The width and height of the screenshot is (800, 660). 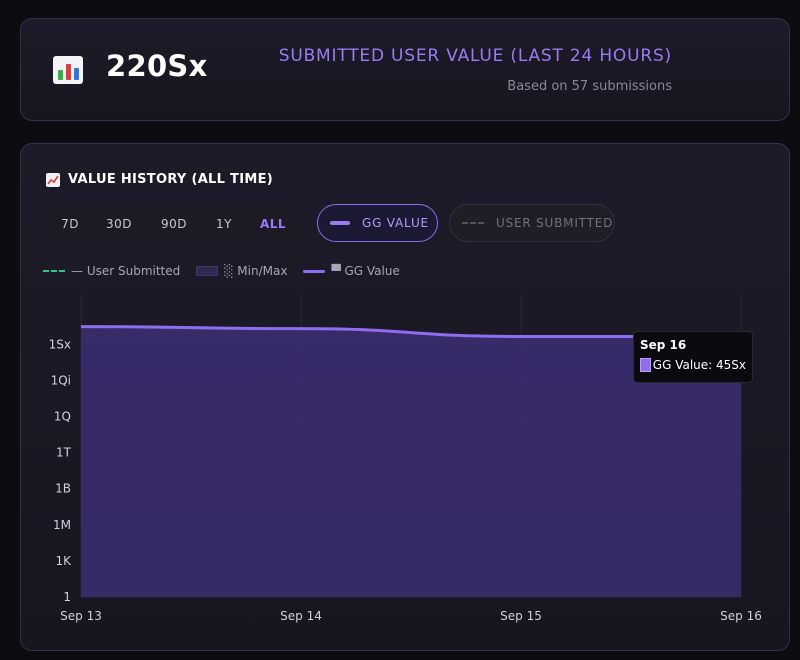 I want to click on chart-legend: — User Submitted ░ Min/Max ▀ GG Value, so click(x=229, y=271).